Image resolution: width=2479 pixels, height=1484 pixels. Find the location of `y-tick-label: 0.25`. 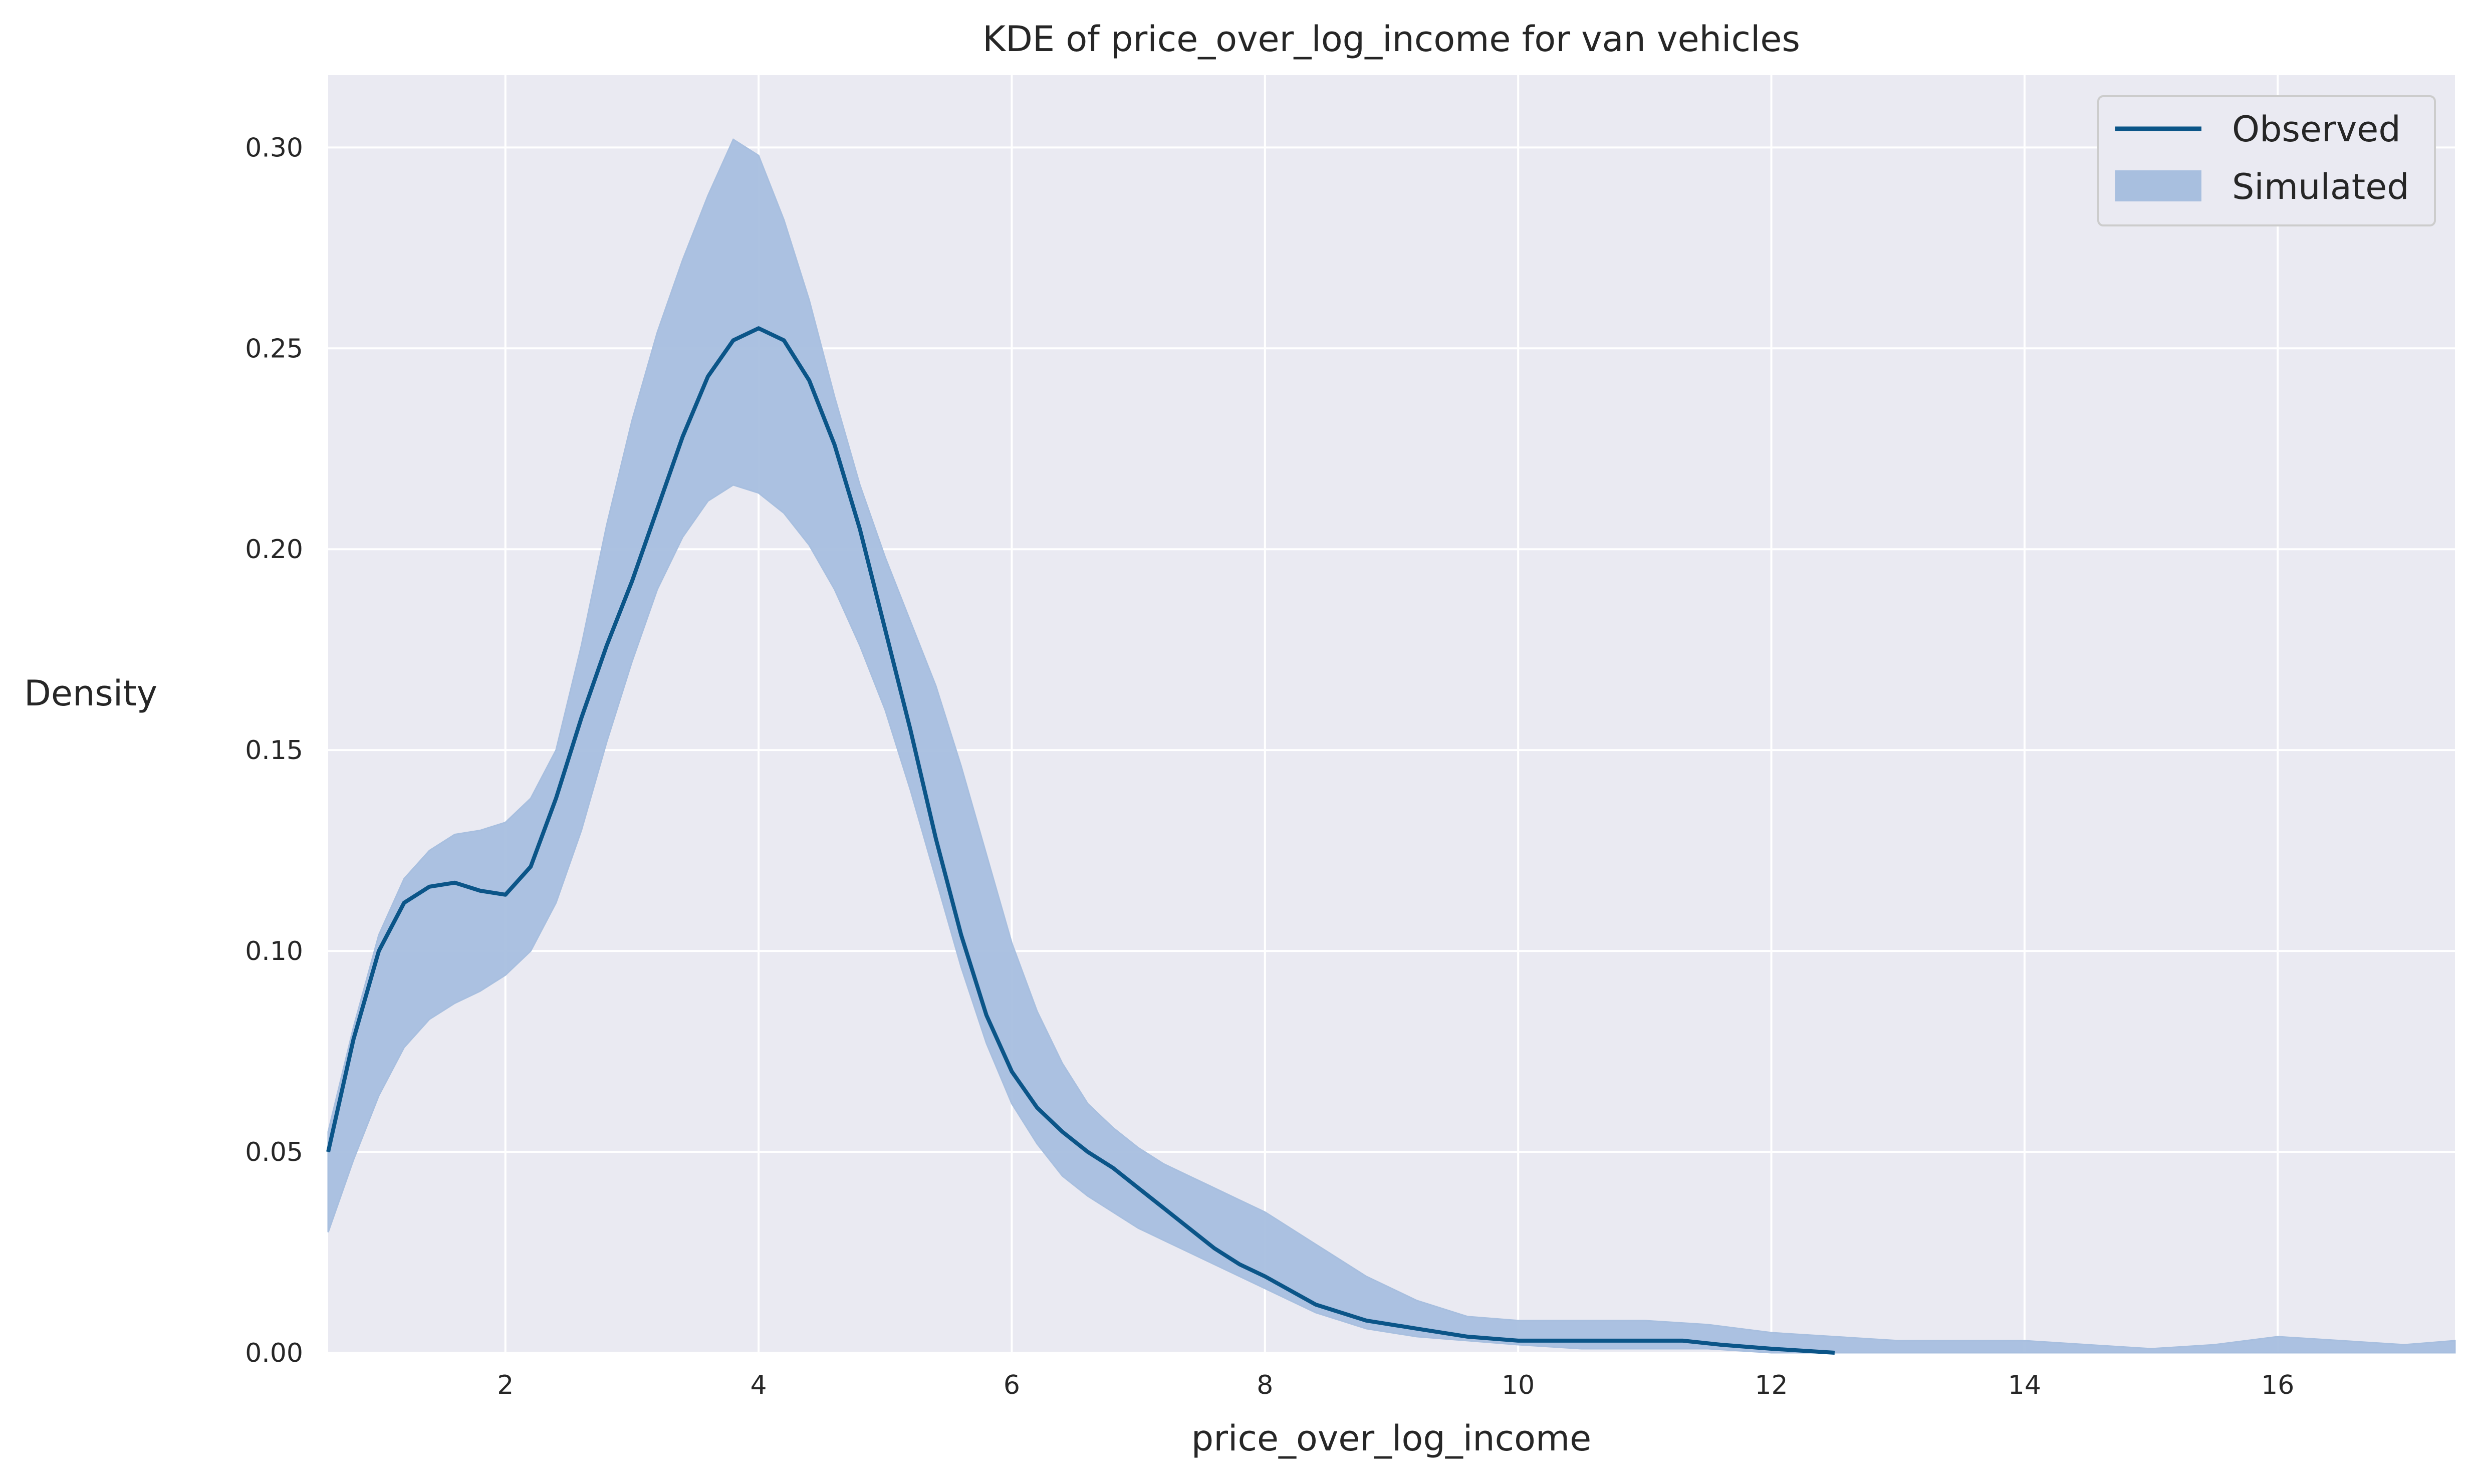

y-tick-label: 0.25 is located at coordinates (274, 349).